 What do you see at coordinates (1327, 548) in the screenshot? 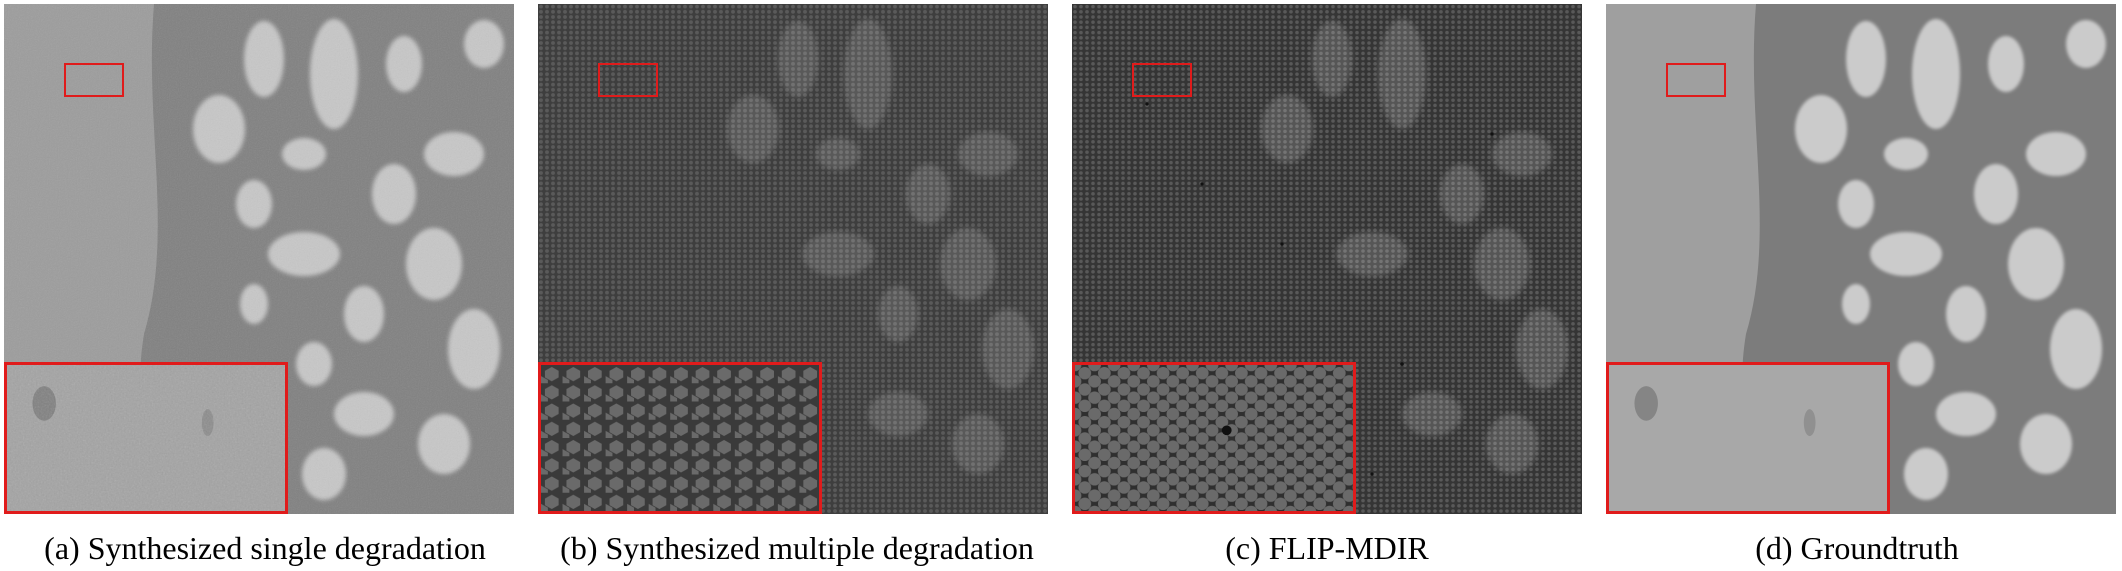
I see `caption-c: (c) FLIP-MDIR` at bounding box center [1327, 548].